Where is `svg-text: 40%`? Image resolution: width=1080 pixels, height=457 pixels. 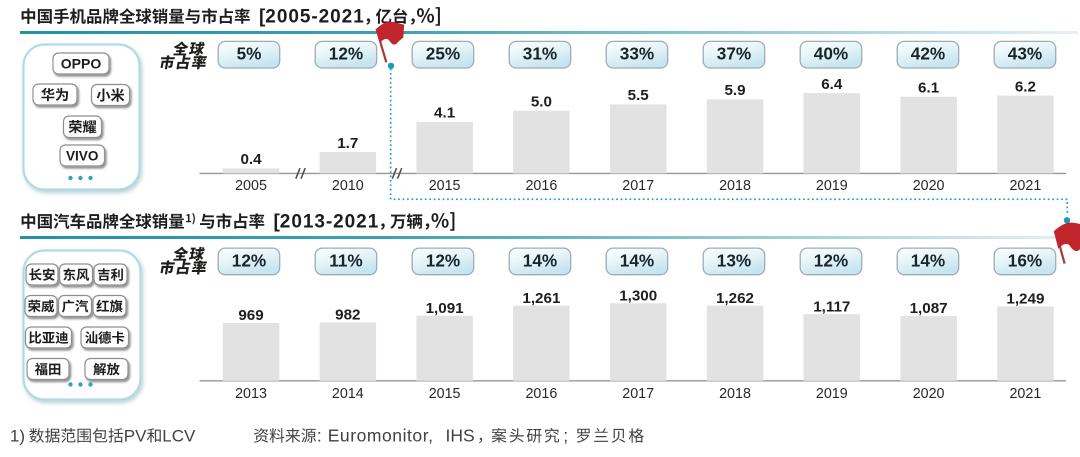
svg-text: 40% is located at coordinates (831, 54).